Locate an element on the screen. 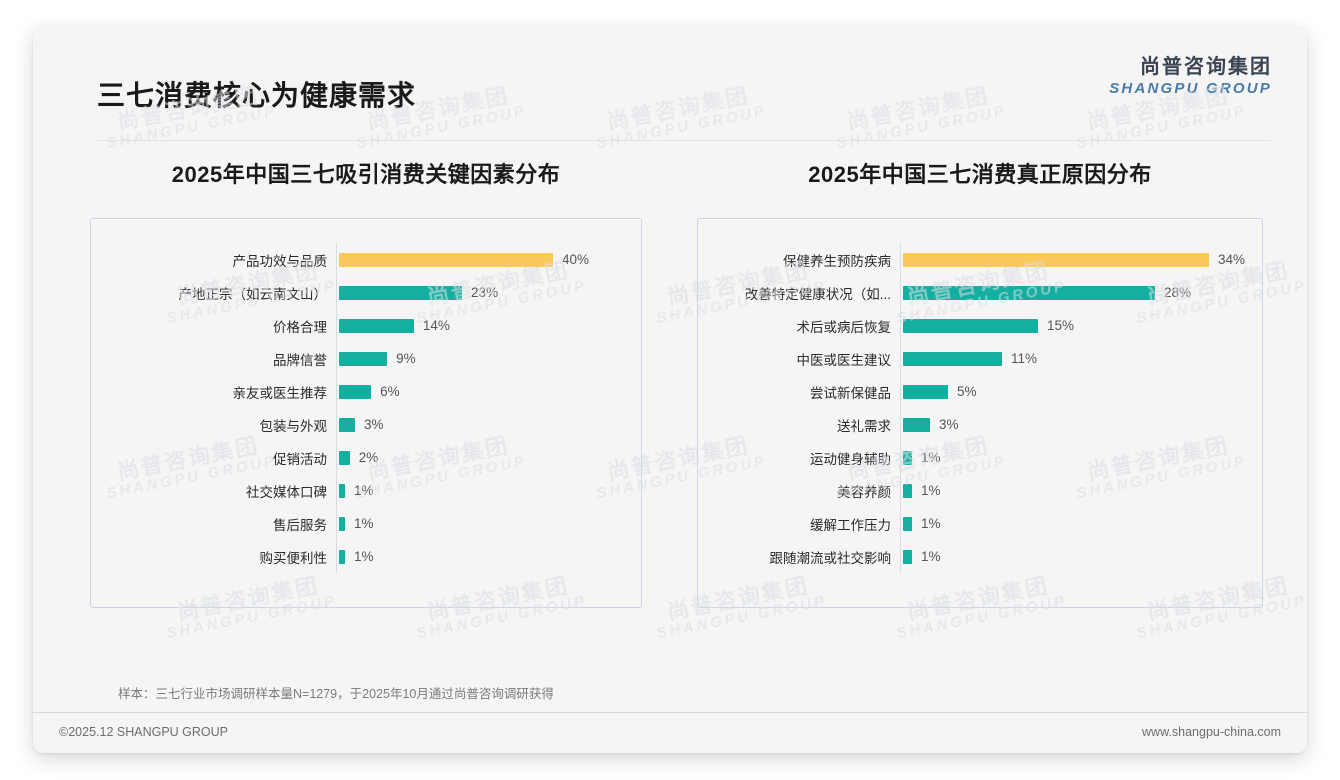  brand-logo: 尚普咨询集团 SHANGPU GROUP is located at coordinates (1190, 76).